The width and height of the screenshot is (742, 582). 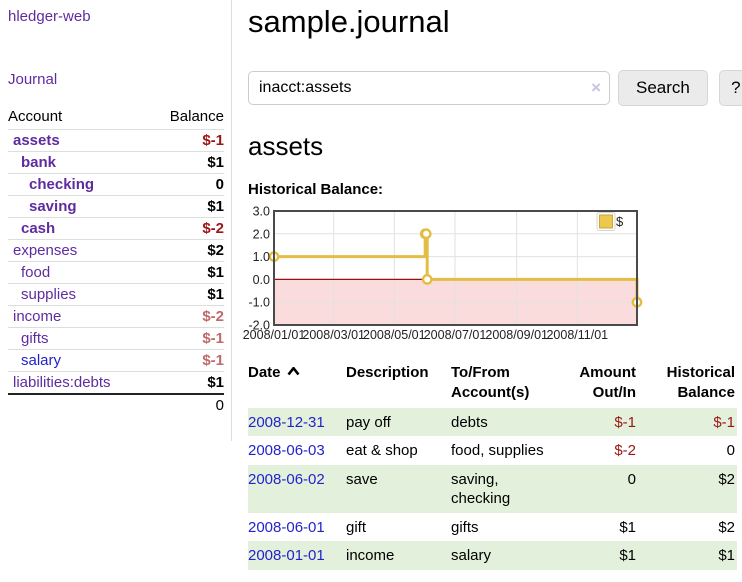 What do you see at coordinates (492, 555) in the screenshot?
I see `register-row: 2008-01-01 income salary $1 $1` at bounding box center [492, 555].